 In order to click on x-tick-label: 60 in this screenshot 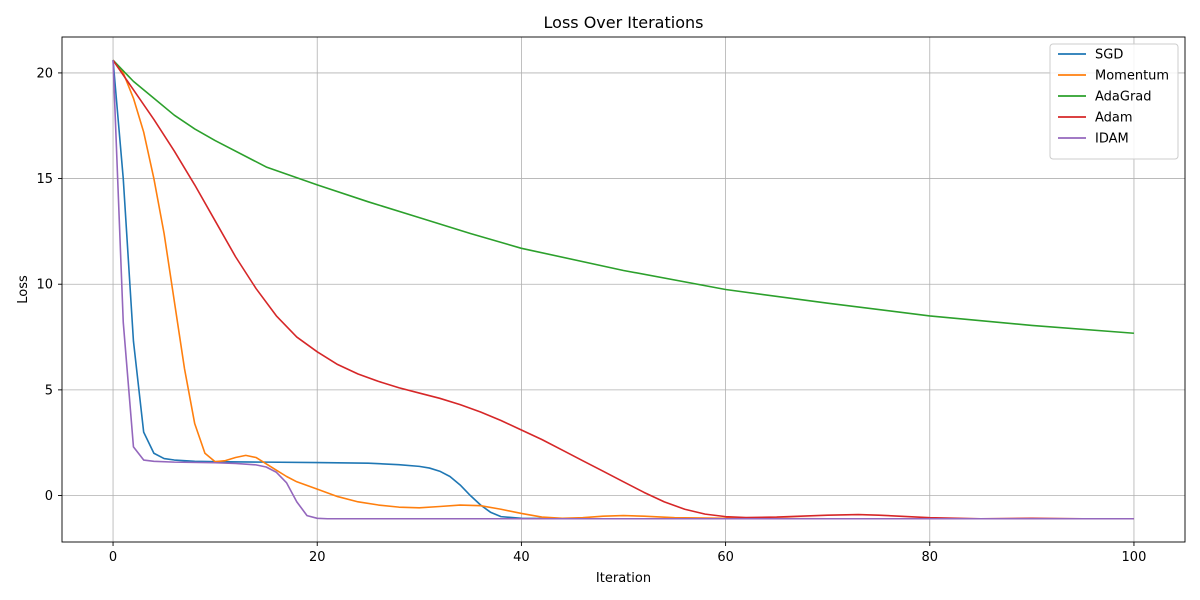, I will do `click(725, 557)`.